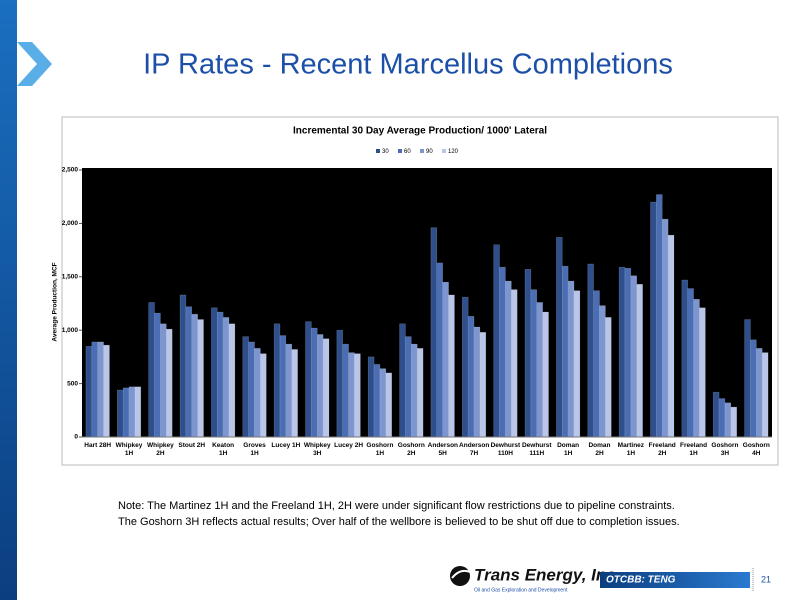  Describe the element at coordinates (192, 445) in the screenshot. I see `x-tick-label: Stout 2H` at that location.